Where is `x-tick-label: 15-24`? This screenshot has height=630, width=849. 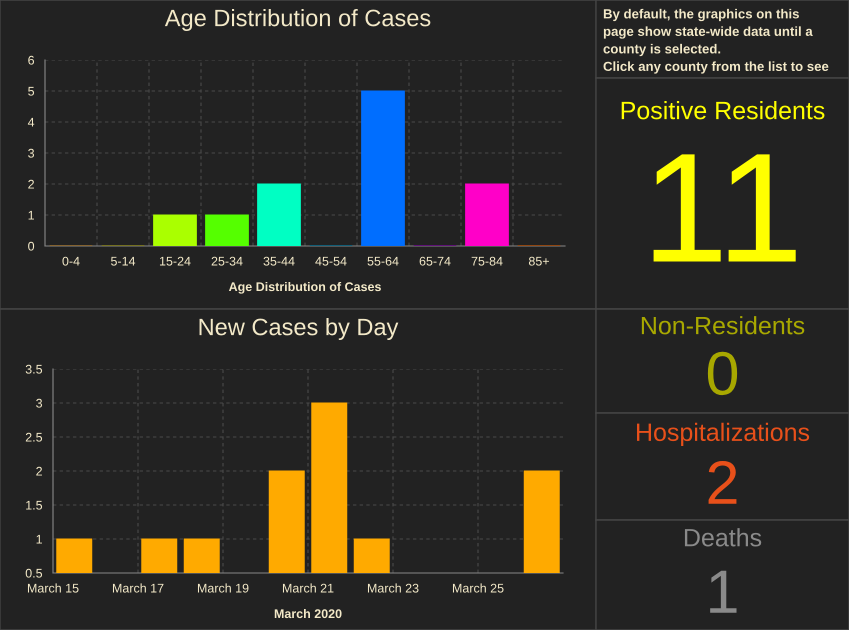 x-tick-label: 15-24 is located at coordinates (175, 261).